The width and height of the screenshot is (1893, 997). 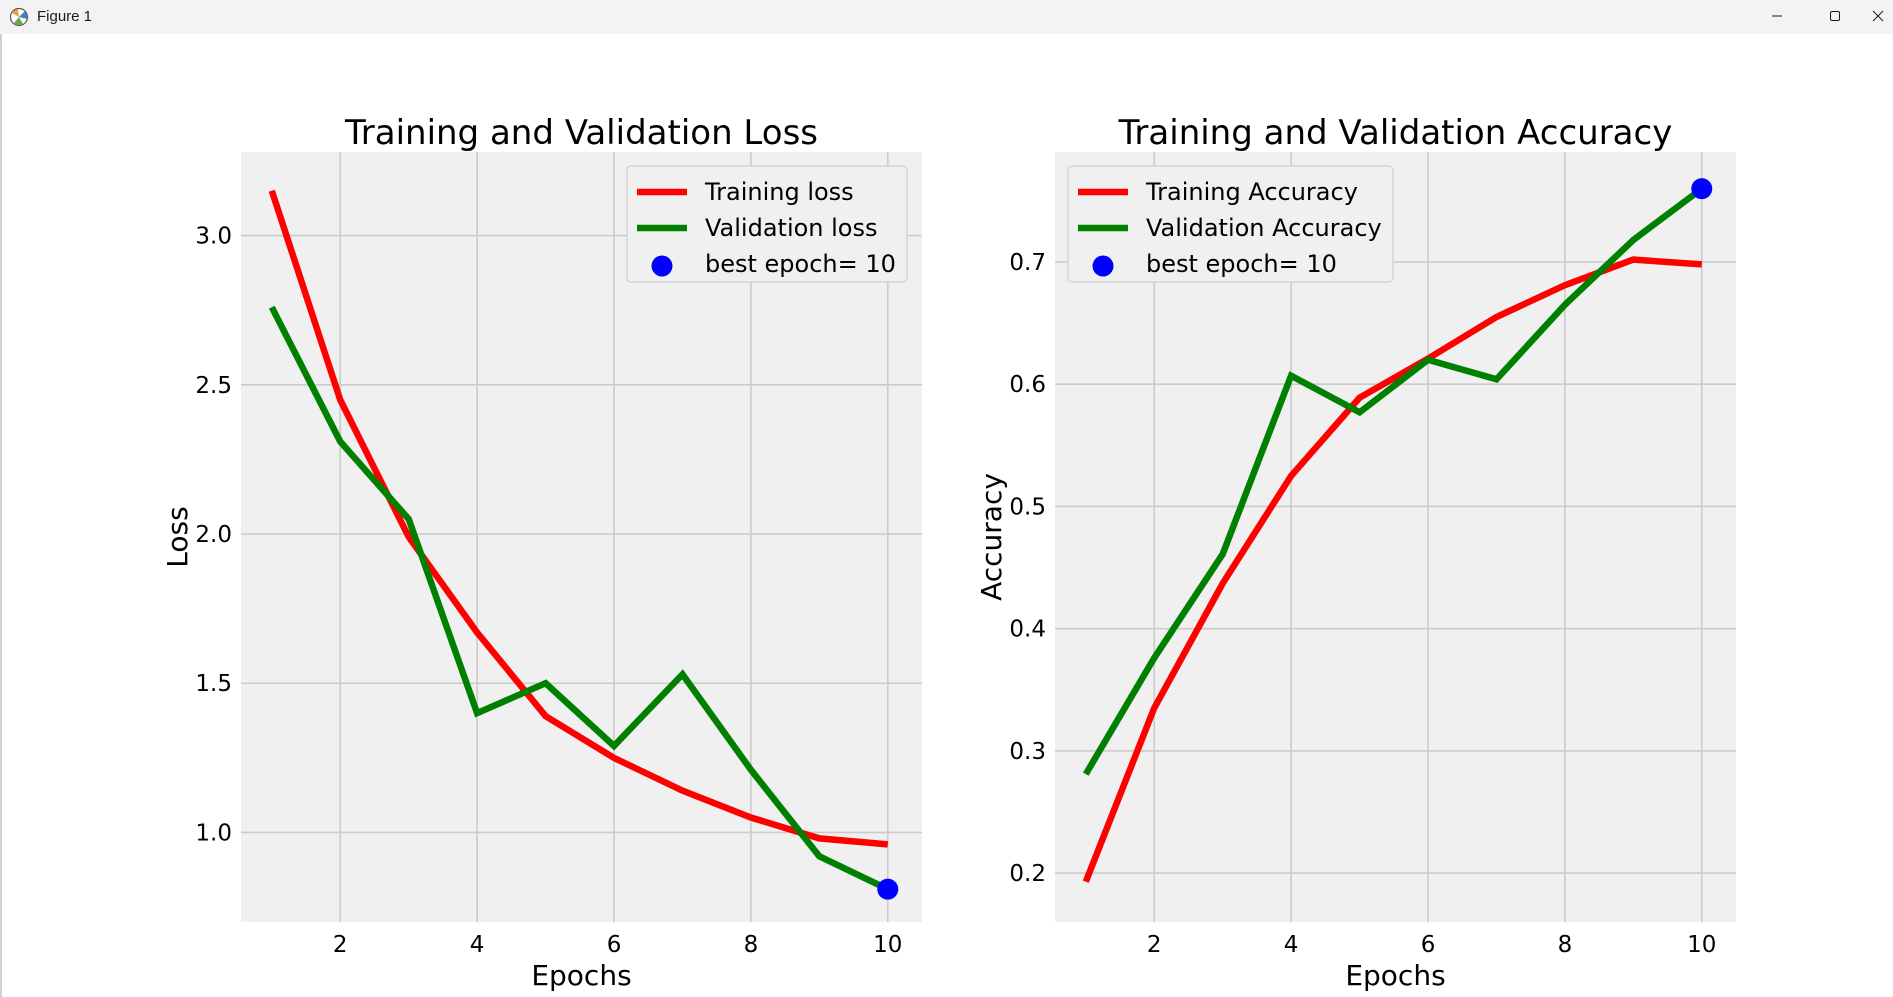 I want to click on y-tick-label: 3.0, so click(x=213, y=237).